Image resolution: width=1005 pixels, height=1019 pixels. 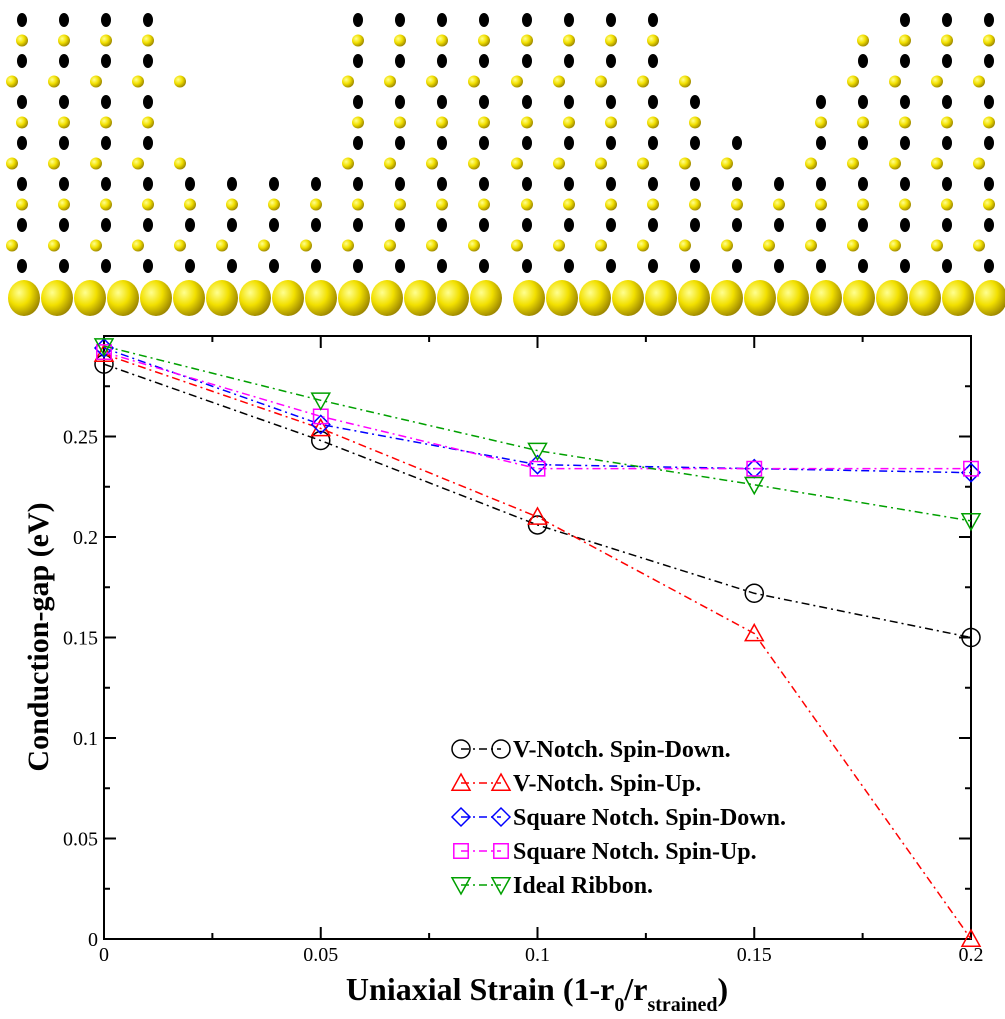 I want to click on y-axis-label: Conduction-gap (eV), so click(x=38, y=636).